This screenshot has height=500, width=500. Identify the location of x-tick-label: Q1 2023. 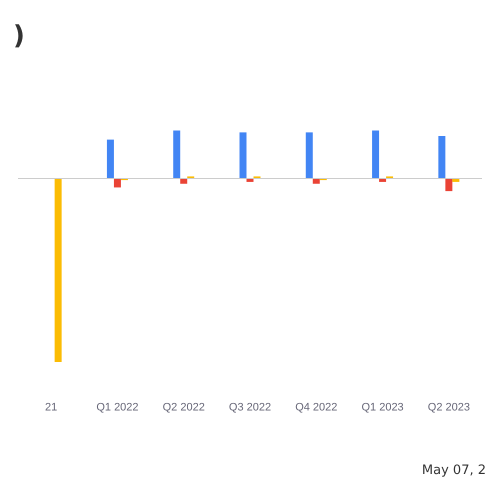
(382, 408).